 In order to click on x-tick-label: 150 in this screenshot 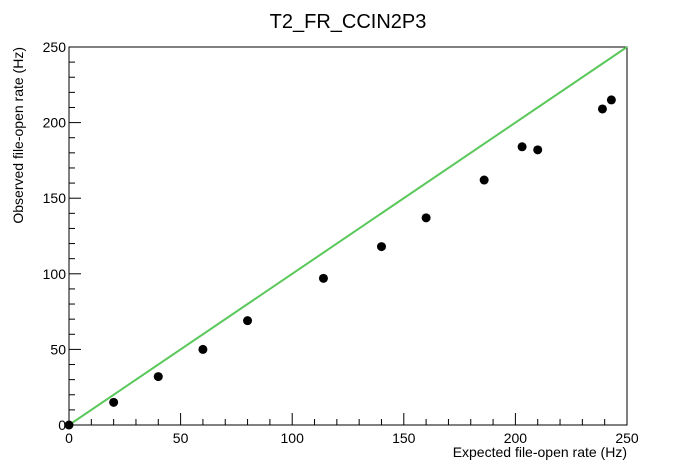, I will do `click(404, 438)`.